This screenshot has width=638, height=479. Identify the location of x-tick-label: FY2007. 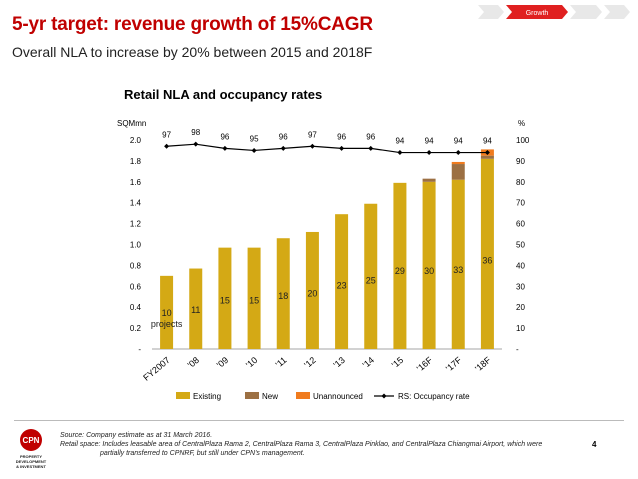
(156, 369).